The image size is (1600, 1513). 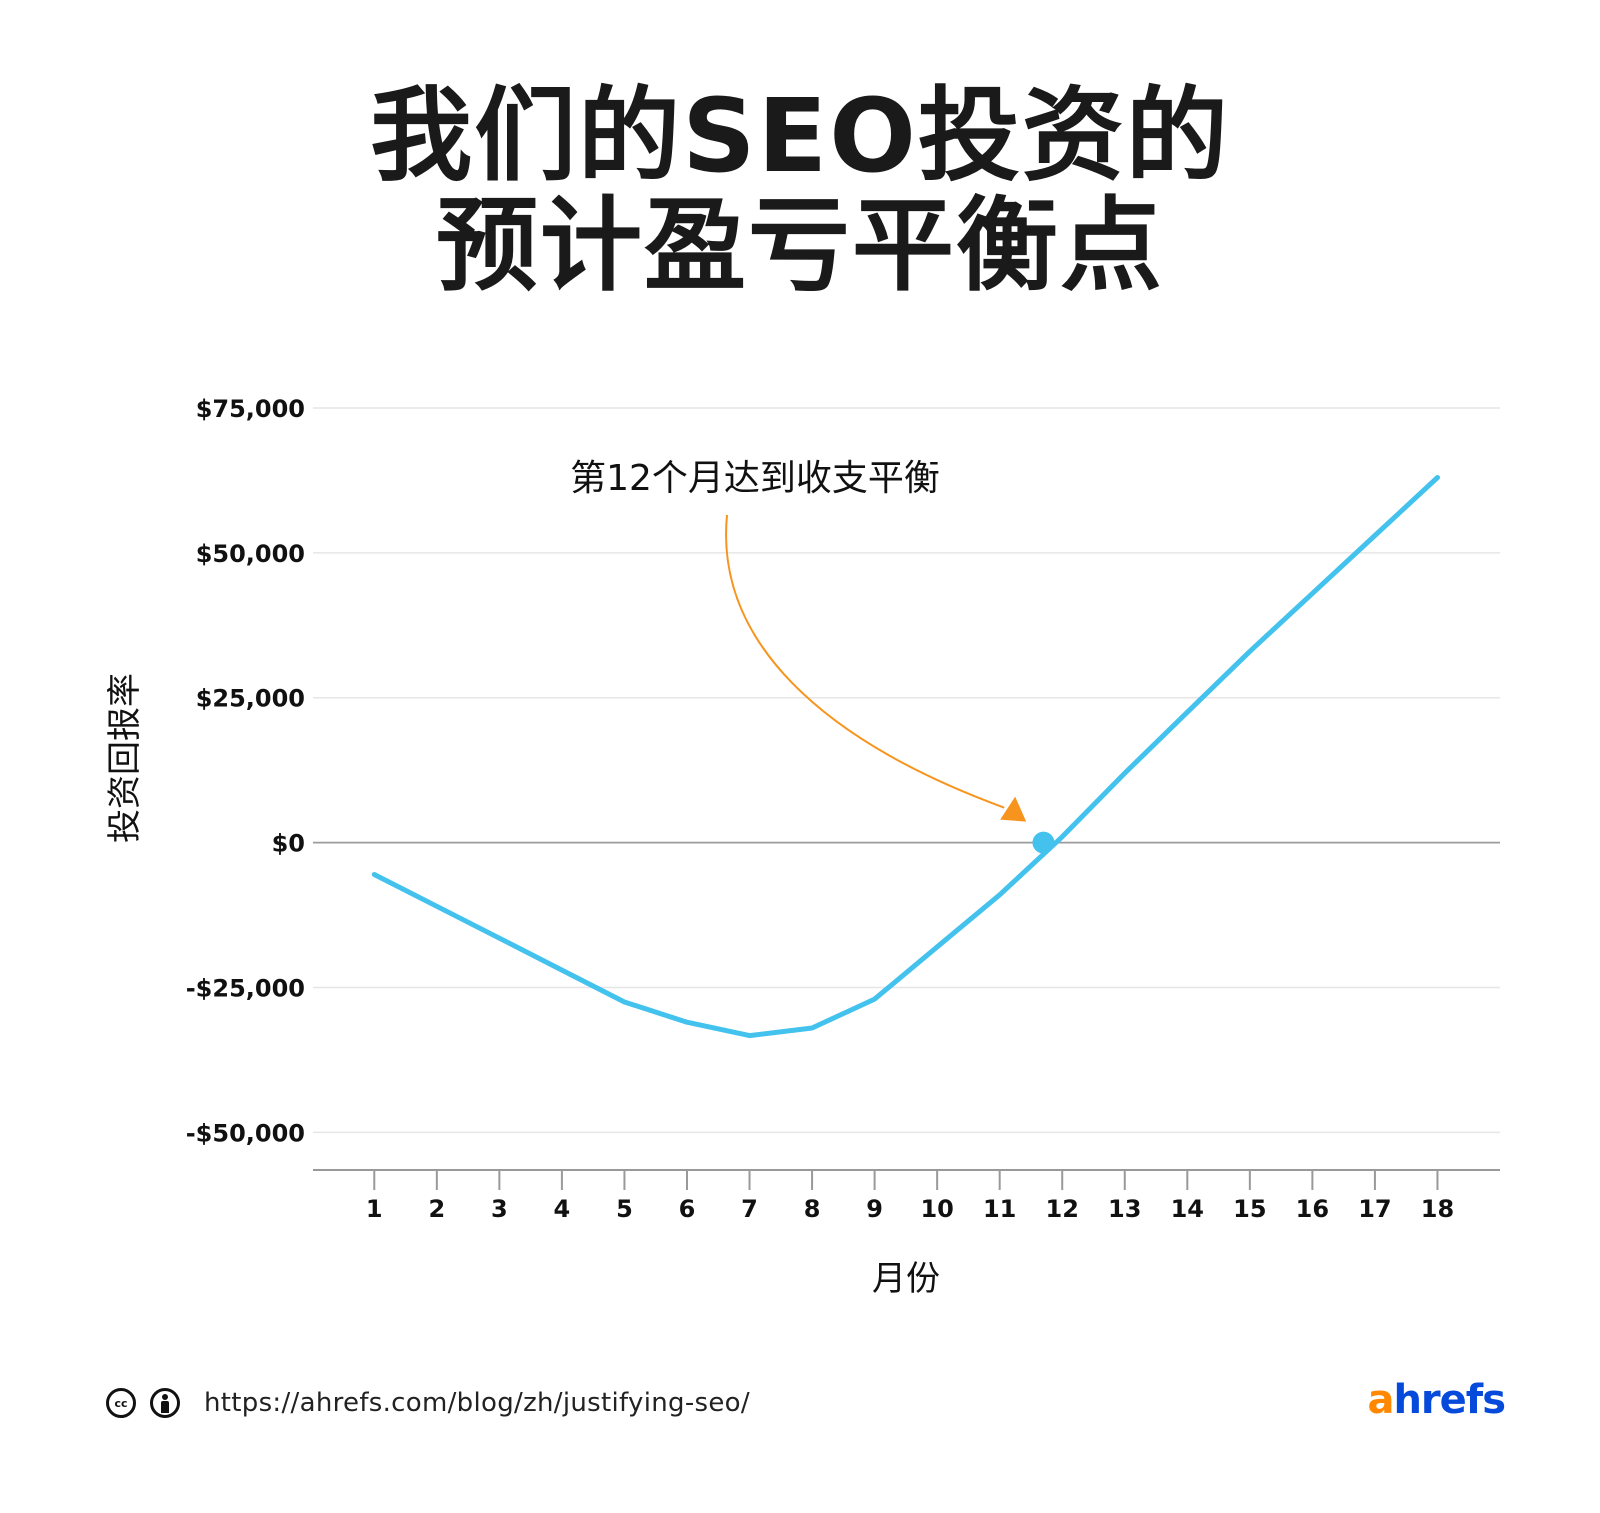 I want to click on x-tick-label: 9, so click(x=874, y=1209).